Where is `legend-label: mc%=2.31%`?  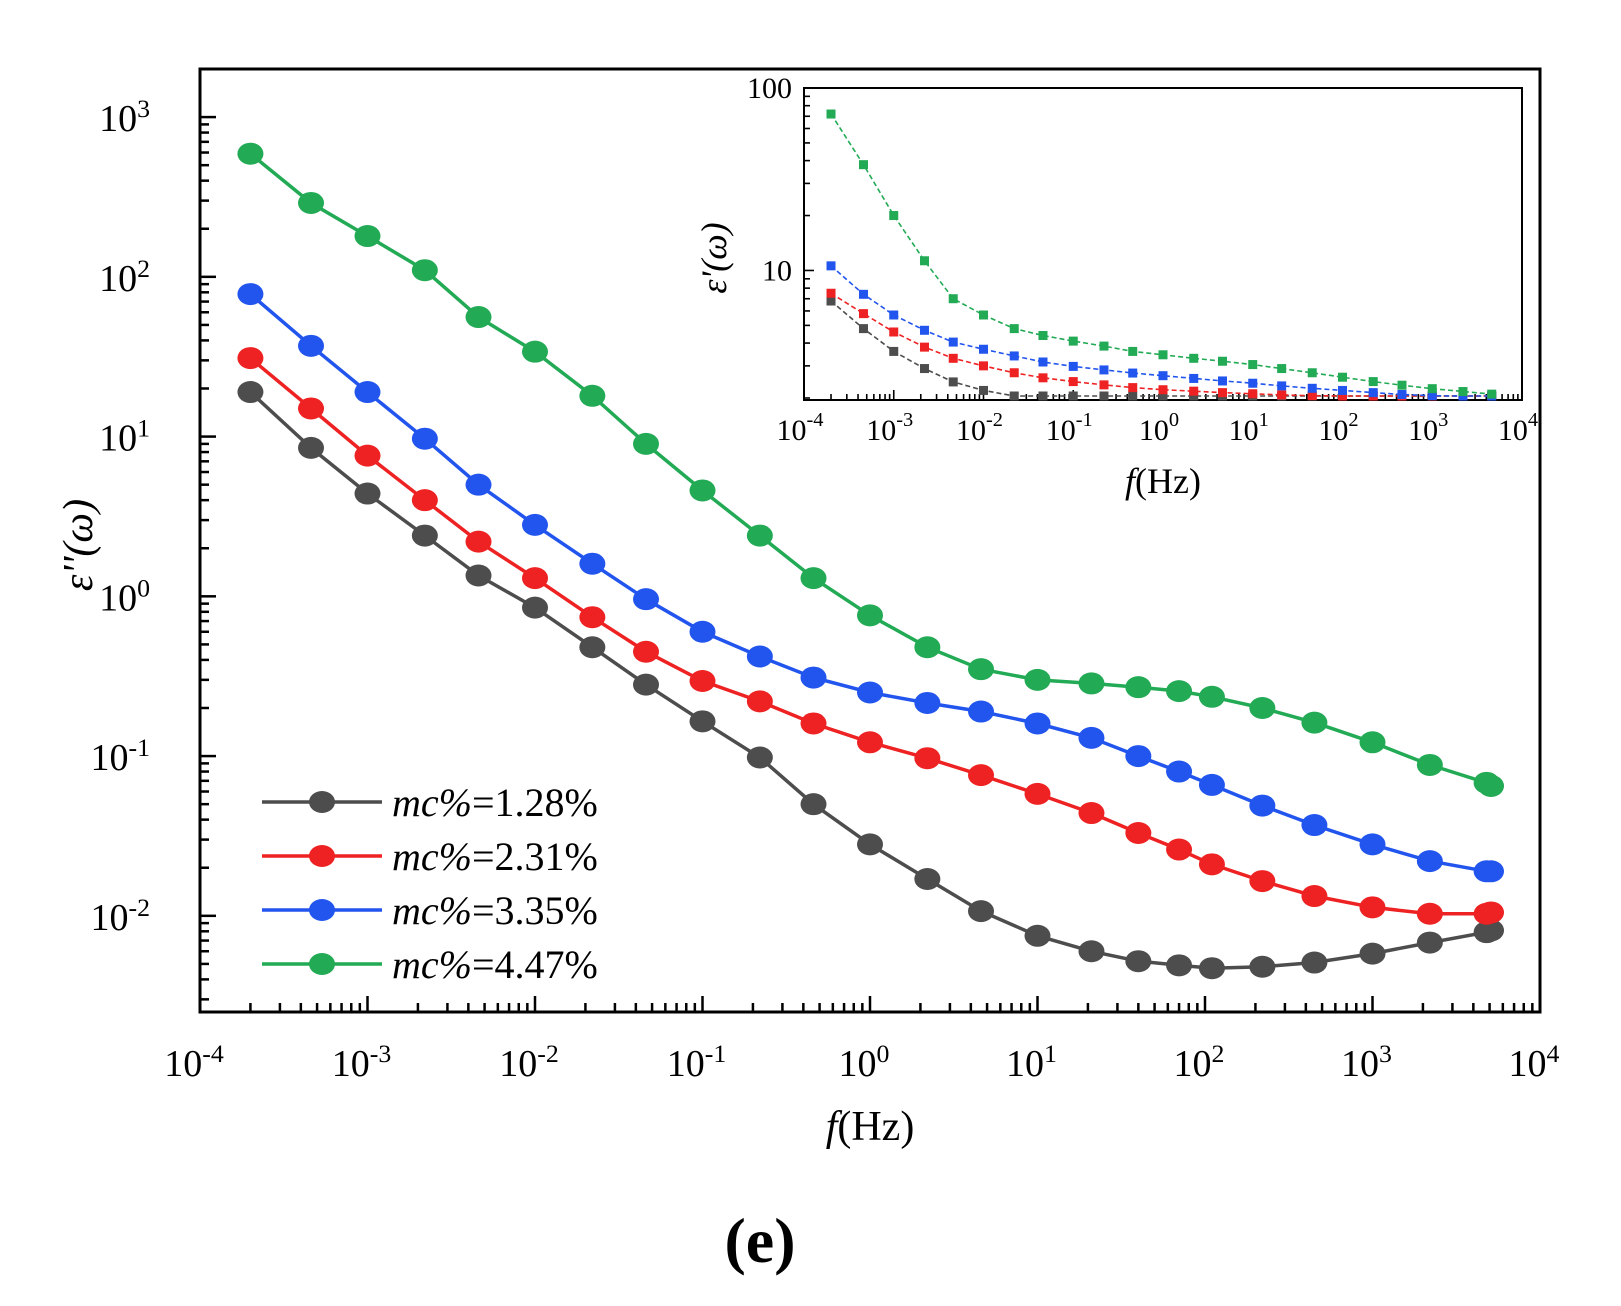 legend-label: mc%=2.31% is located at coordinates (495, 856).